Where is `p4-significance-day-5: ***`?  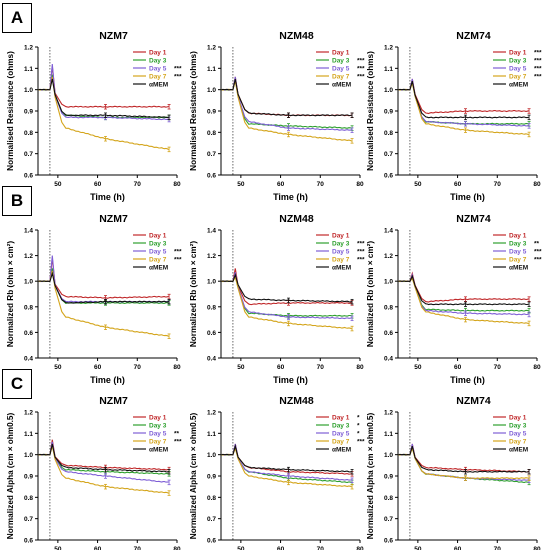 p4-significance-day-5: *** is located at coordinates (178, 252).